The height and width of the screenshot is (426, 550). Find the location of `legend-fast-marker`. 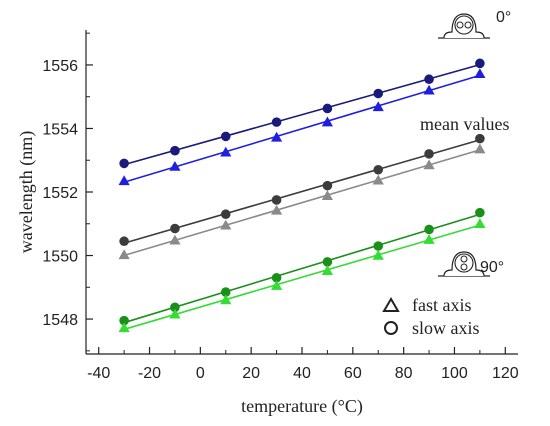

legend-fast-marker is located at coordinates (391, 304).